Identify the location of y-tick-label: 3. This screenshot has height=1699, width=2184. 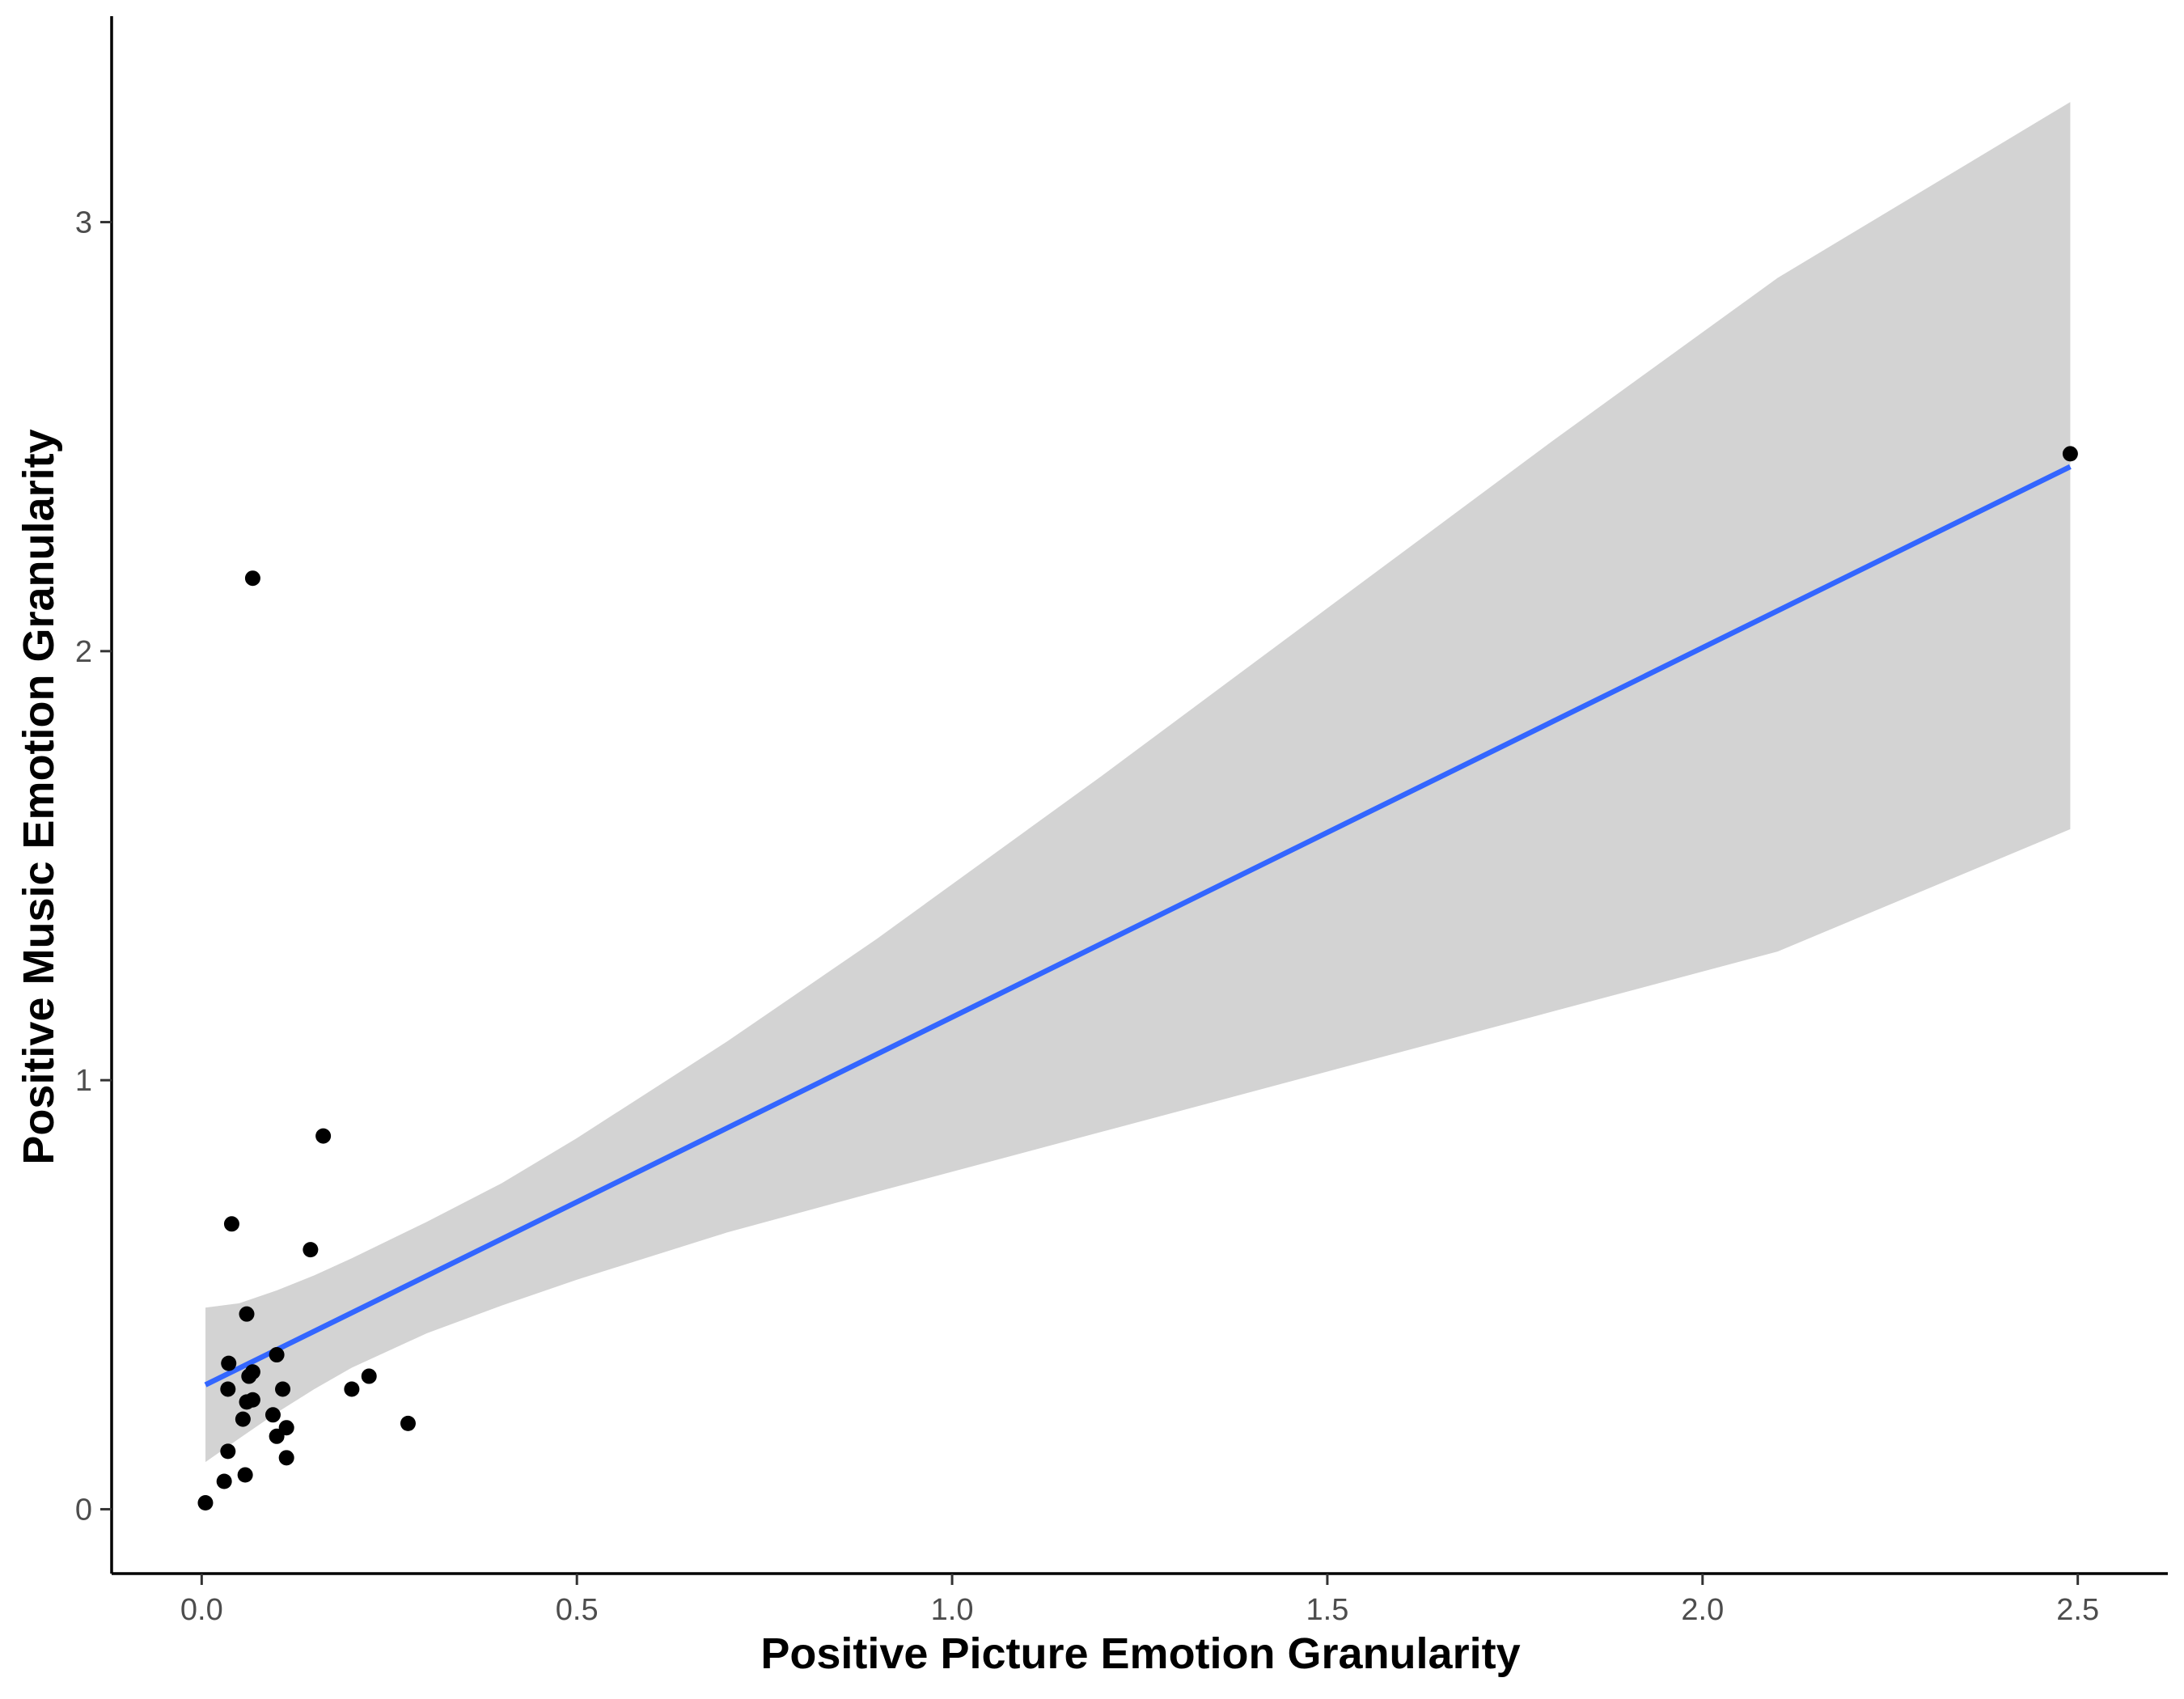
(83, 223).